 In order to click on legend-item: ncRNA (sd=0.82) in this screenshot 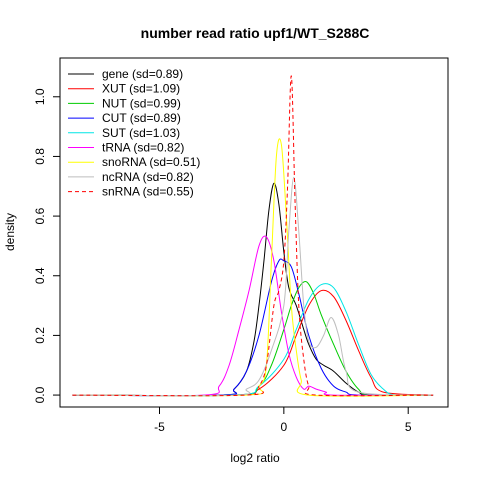, I will do `click(131, 177)`.